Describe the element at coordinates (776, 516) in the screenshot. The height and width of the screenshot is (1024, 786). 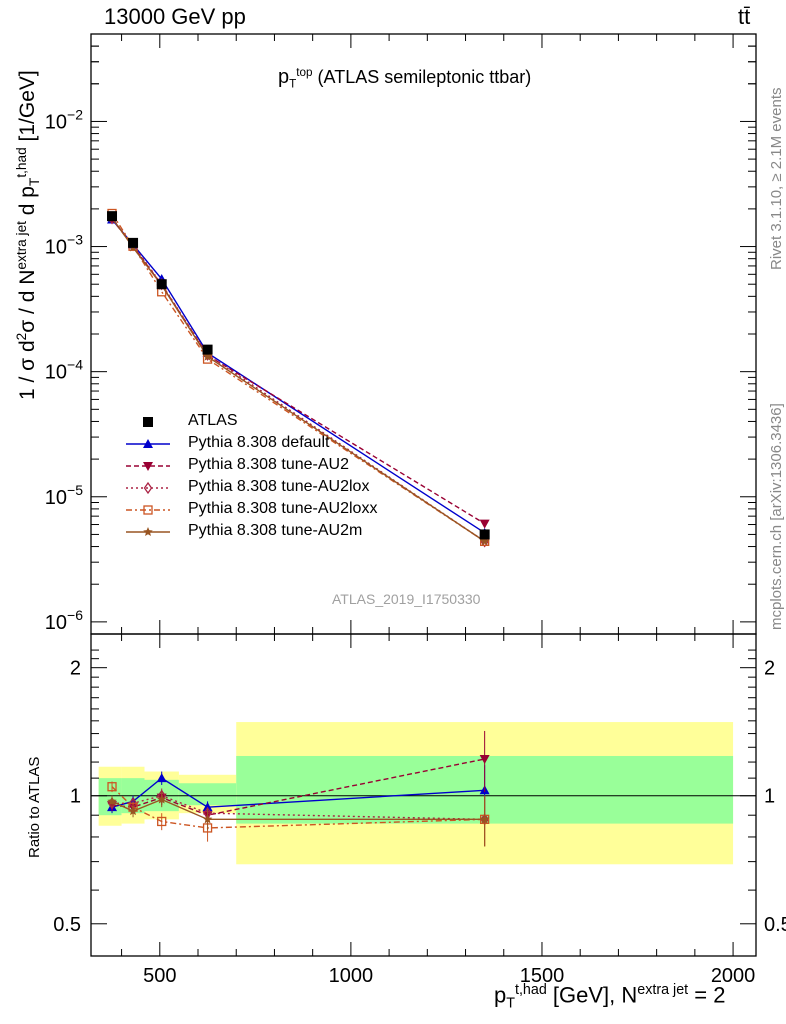
I see `mcplots-label: mcplots.cern.ch [arXiv:1306.3436]` at that location.